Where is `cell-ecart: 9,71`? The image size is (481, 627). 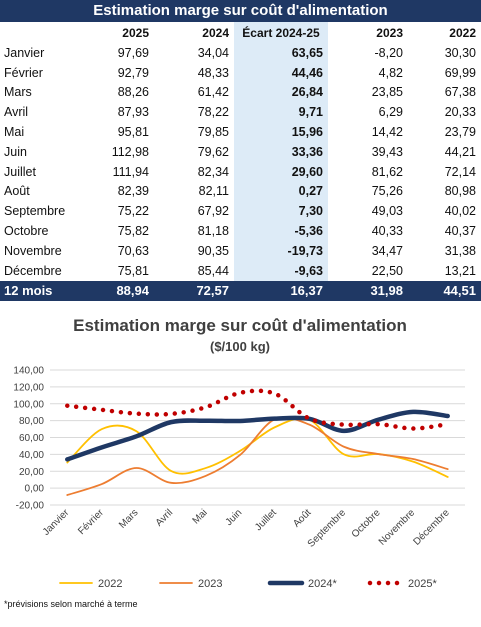
cell-ecart: 9,71 is located at coordinates (281, 112).